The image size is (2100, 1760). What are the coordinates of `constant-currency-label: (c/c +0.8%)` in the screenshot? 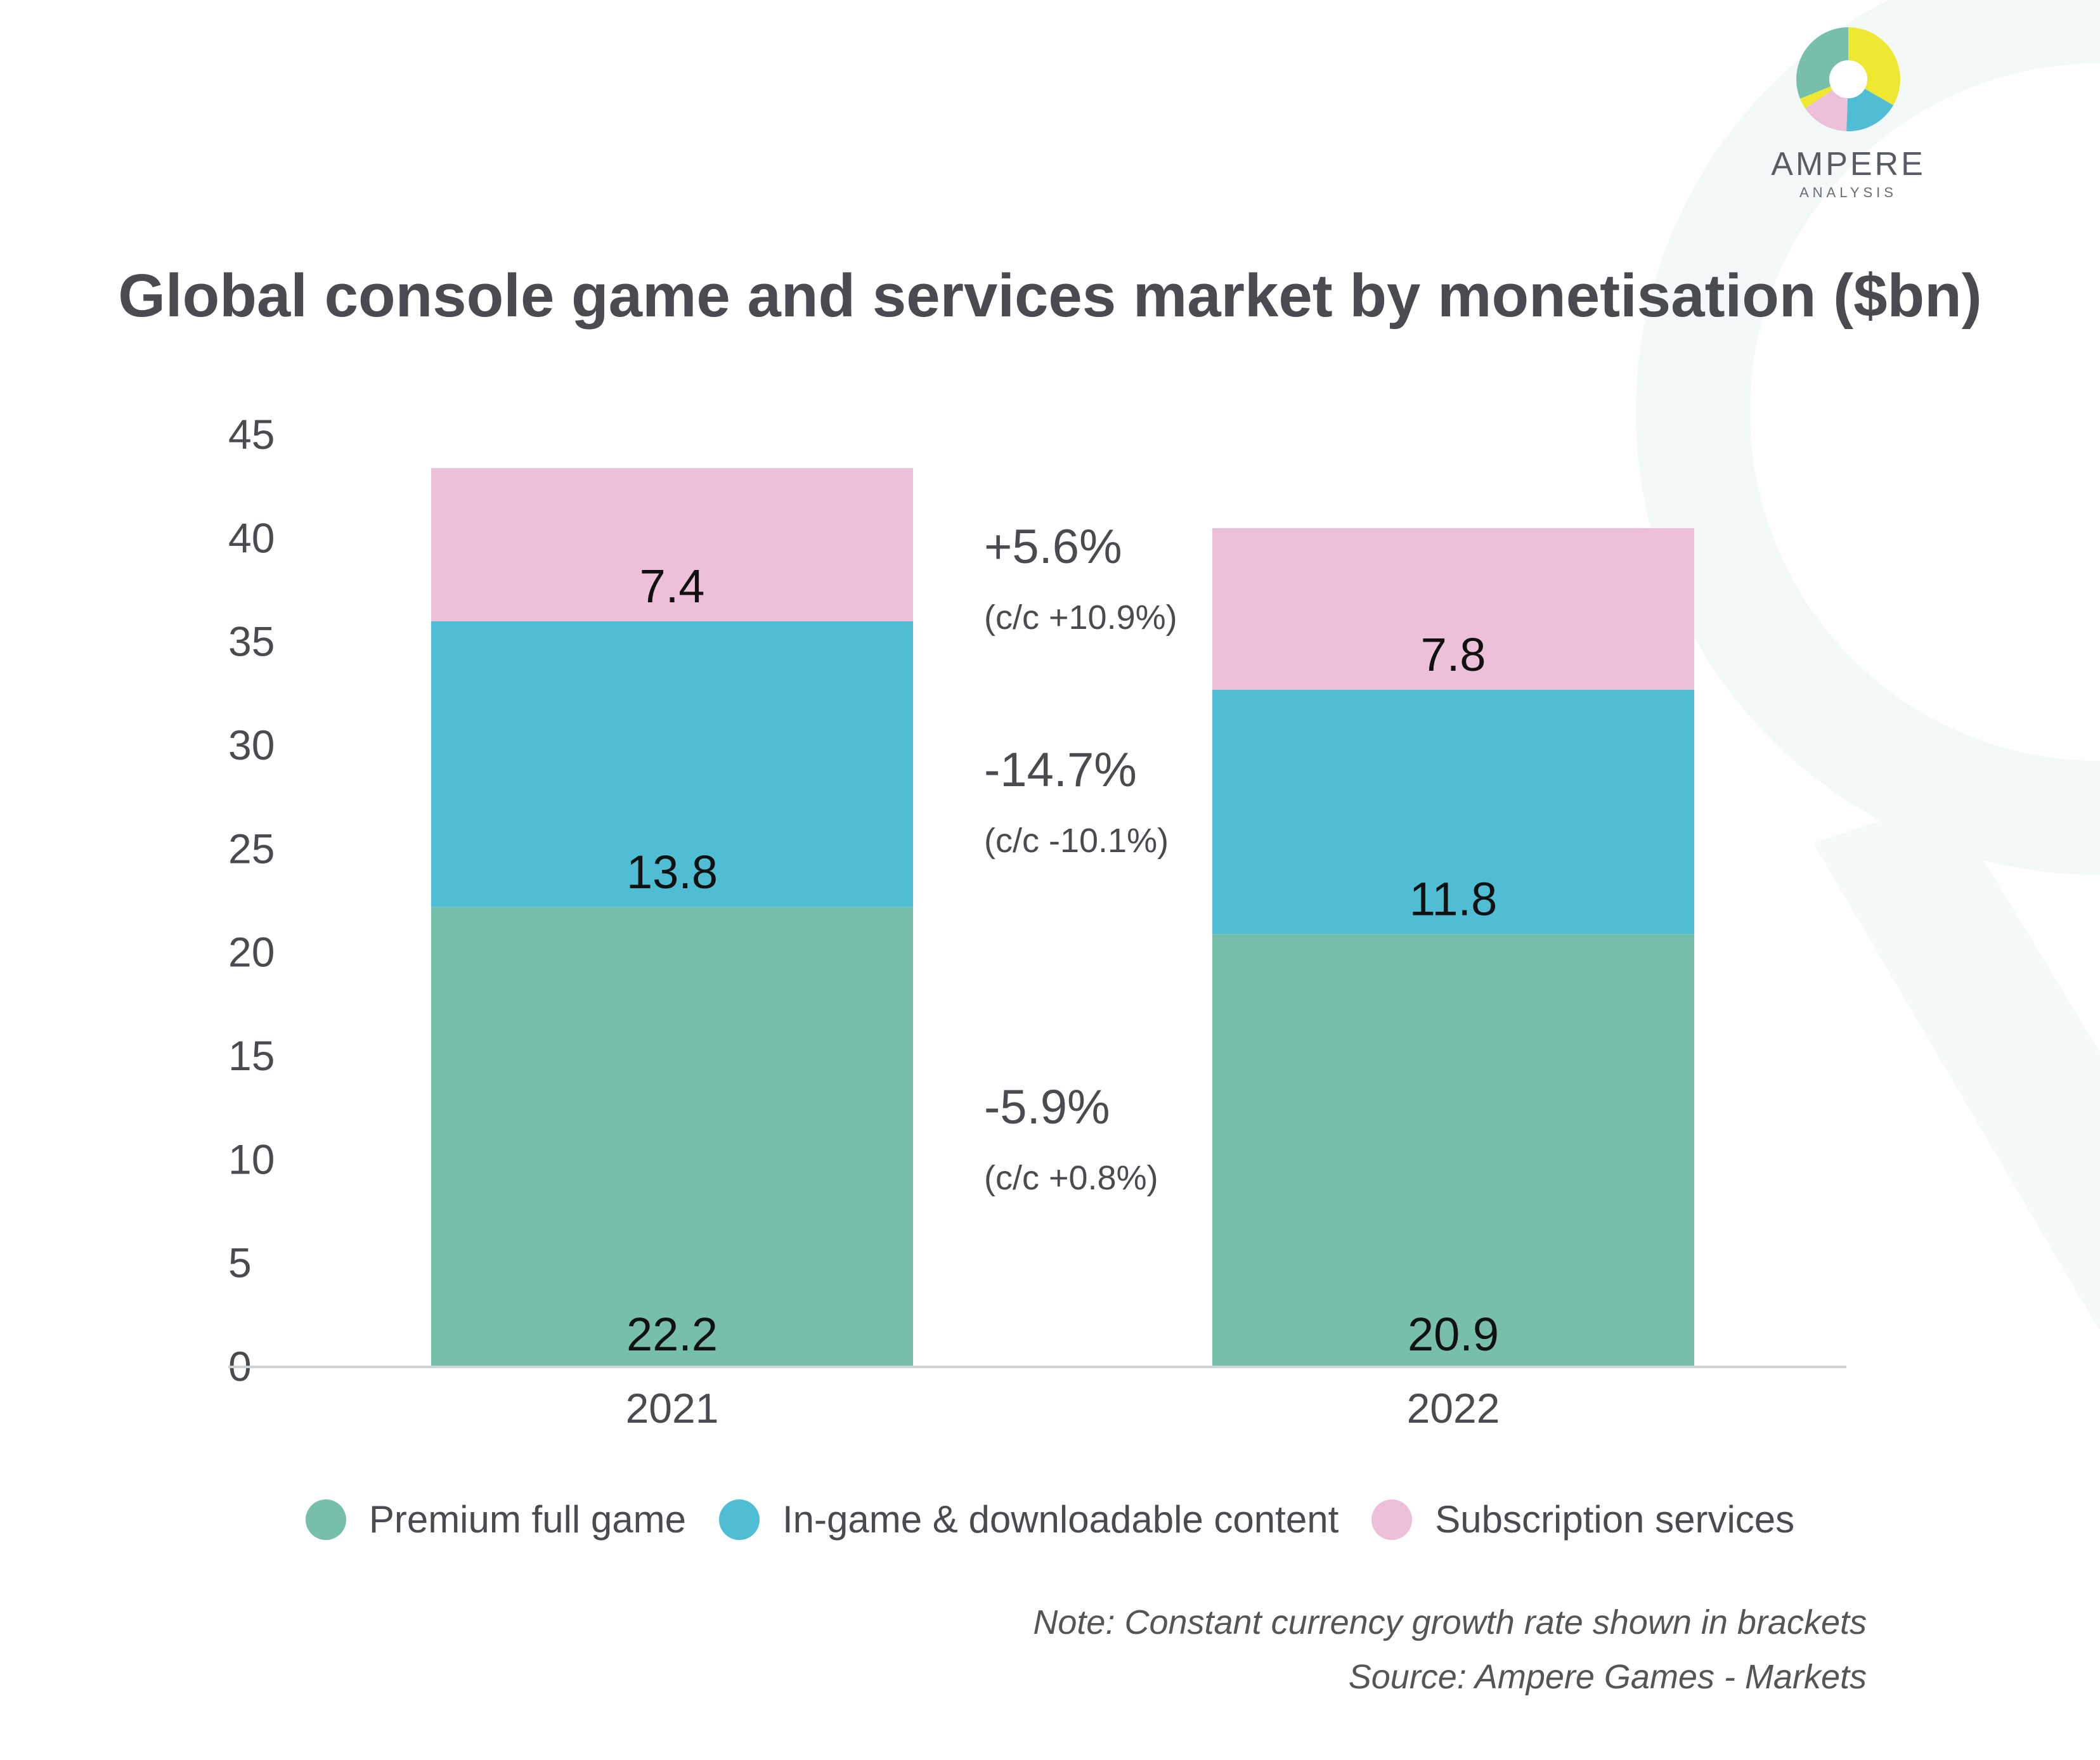 It's located at (1071, 1178).